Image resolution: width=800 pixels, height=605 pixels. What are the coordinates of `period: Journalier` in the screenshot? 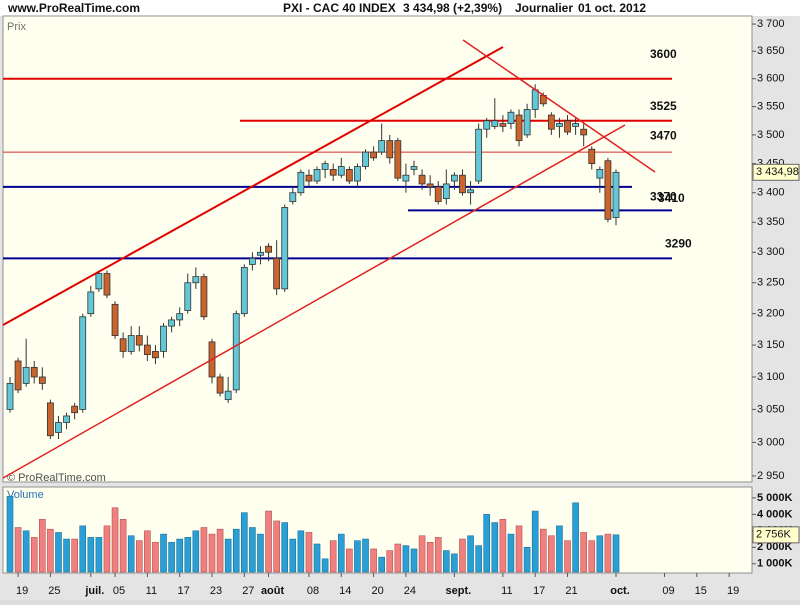 It's located at (544, 8).